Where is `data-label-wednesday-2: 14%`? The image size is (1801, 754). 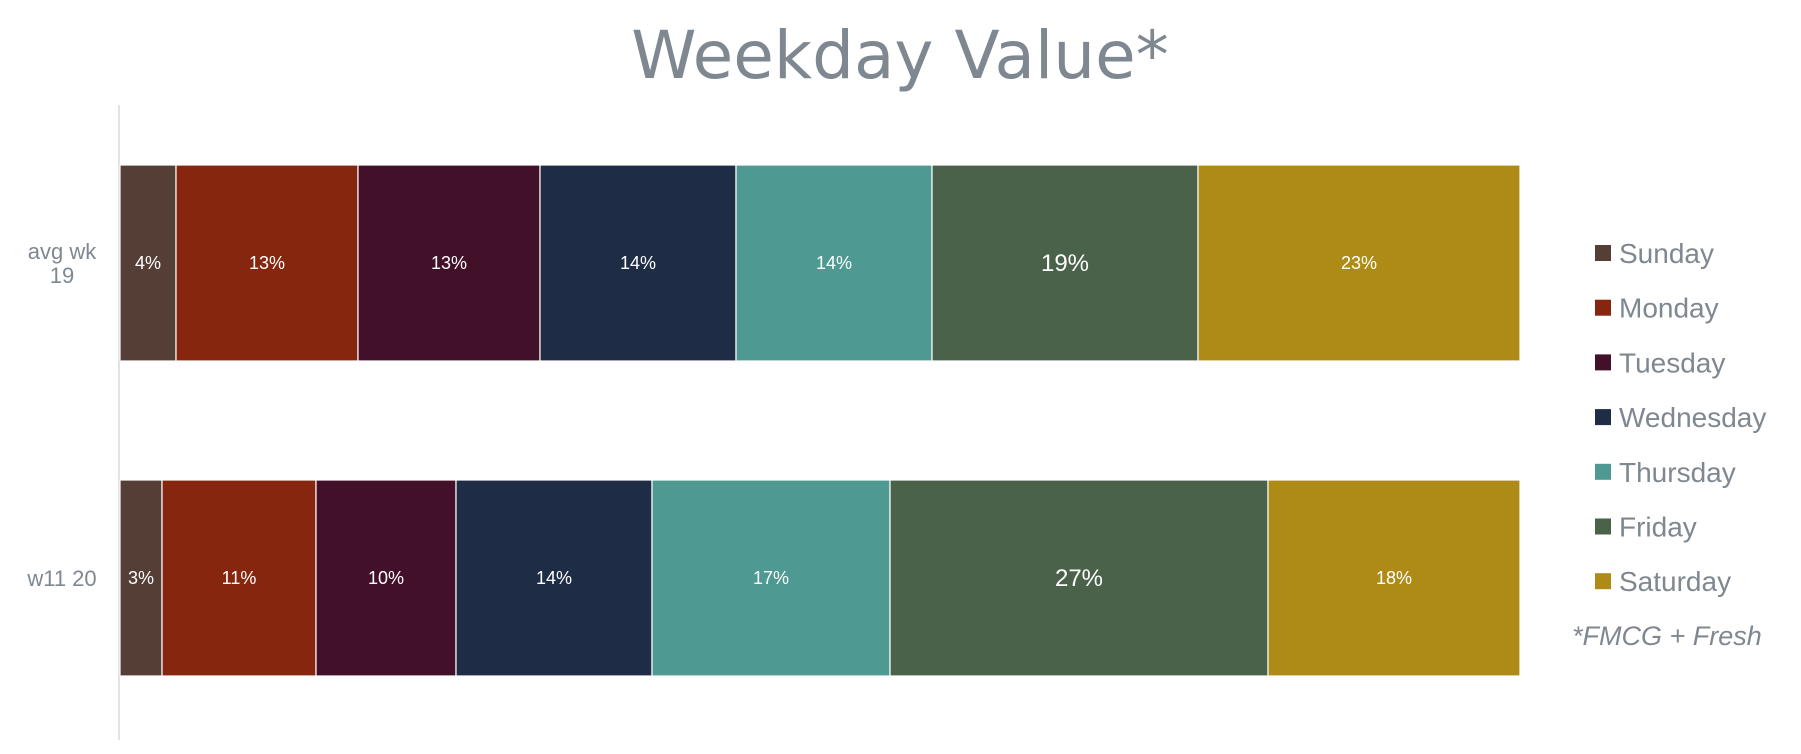
data-label-wednesday-2: 14% is located at coordinates (554, 578).